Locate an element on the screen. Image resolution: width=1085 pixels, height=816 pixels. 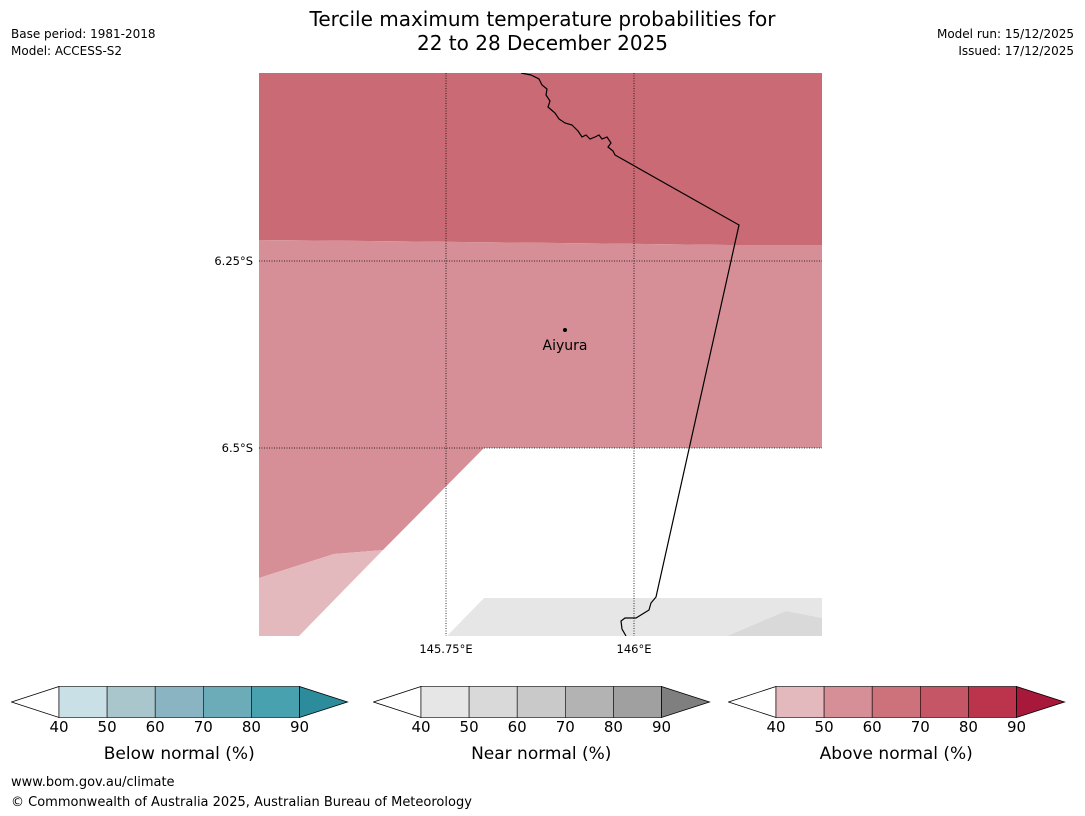
title-line-2: 22 to 28 December 2025 is located at coordinates (542, 43).